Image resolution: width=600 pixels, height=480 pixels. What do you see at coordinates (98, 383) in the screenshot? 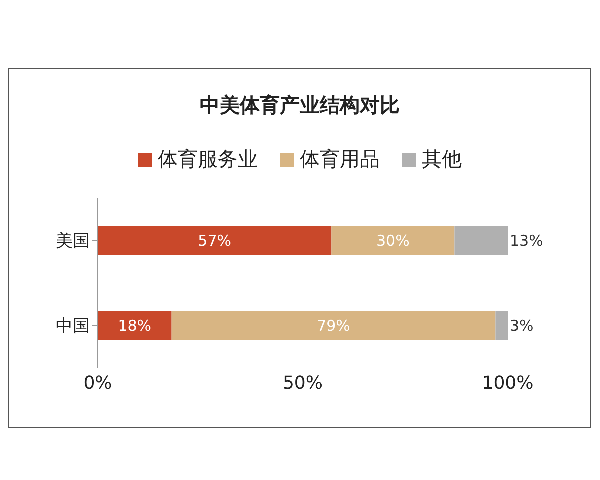
I see `x-tick-label: 0%` at bounding box center [98, 383].